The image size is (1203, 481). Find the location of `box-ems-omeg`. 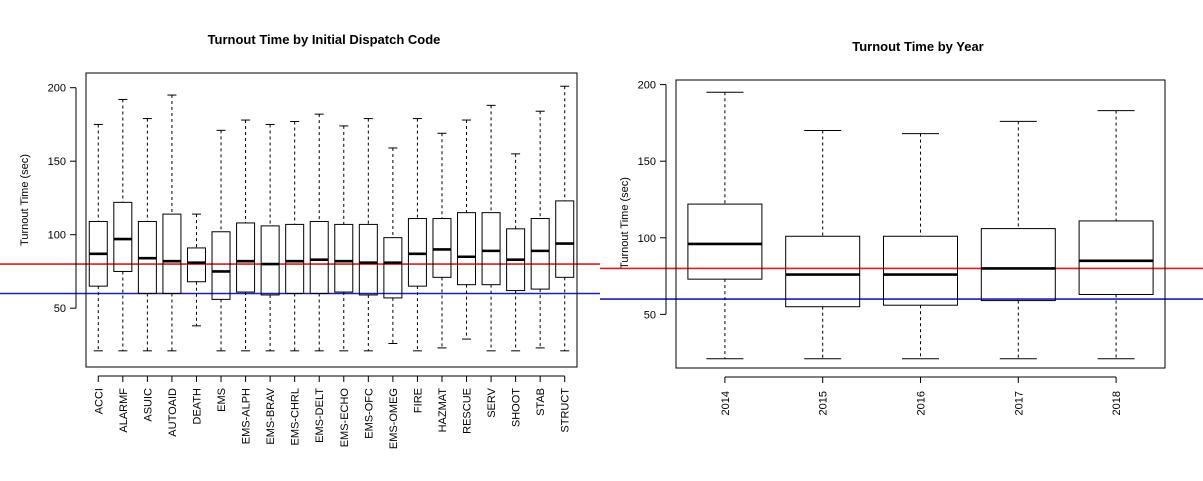

box-ems-omeg is located at coordinates (393, 245).